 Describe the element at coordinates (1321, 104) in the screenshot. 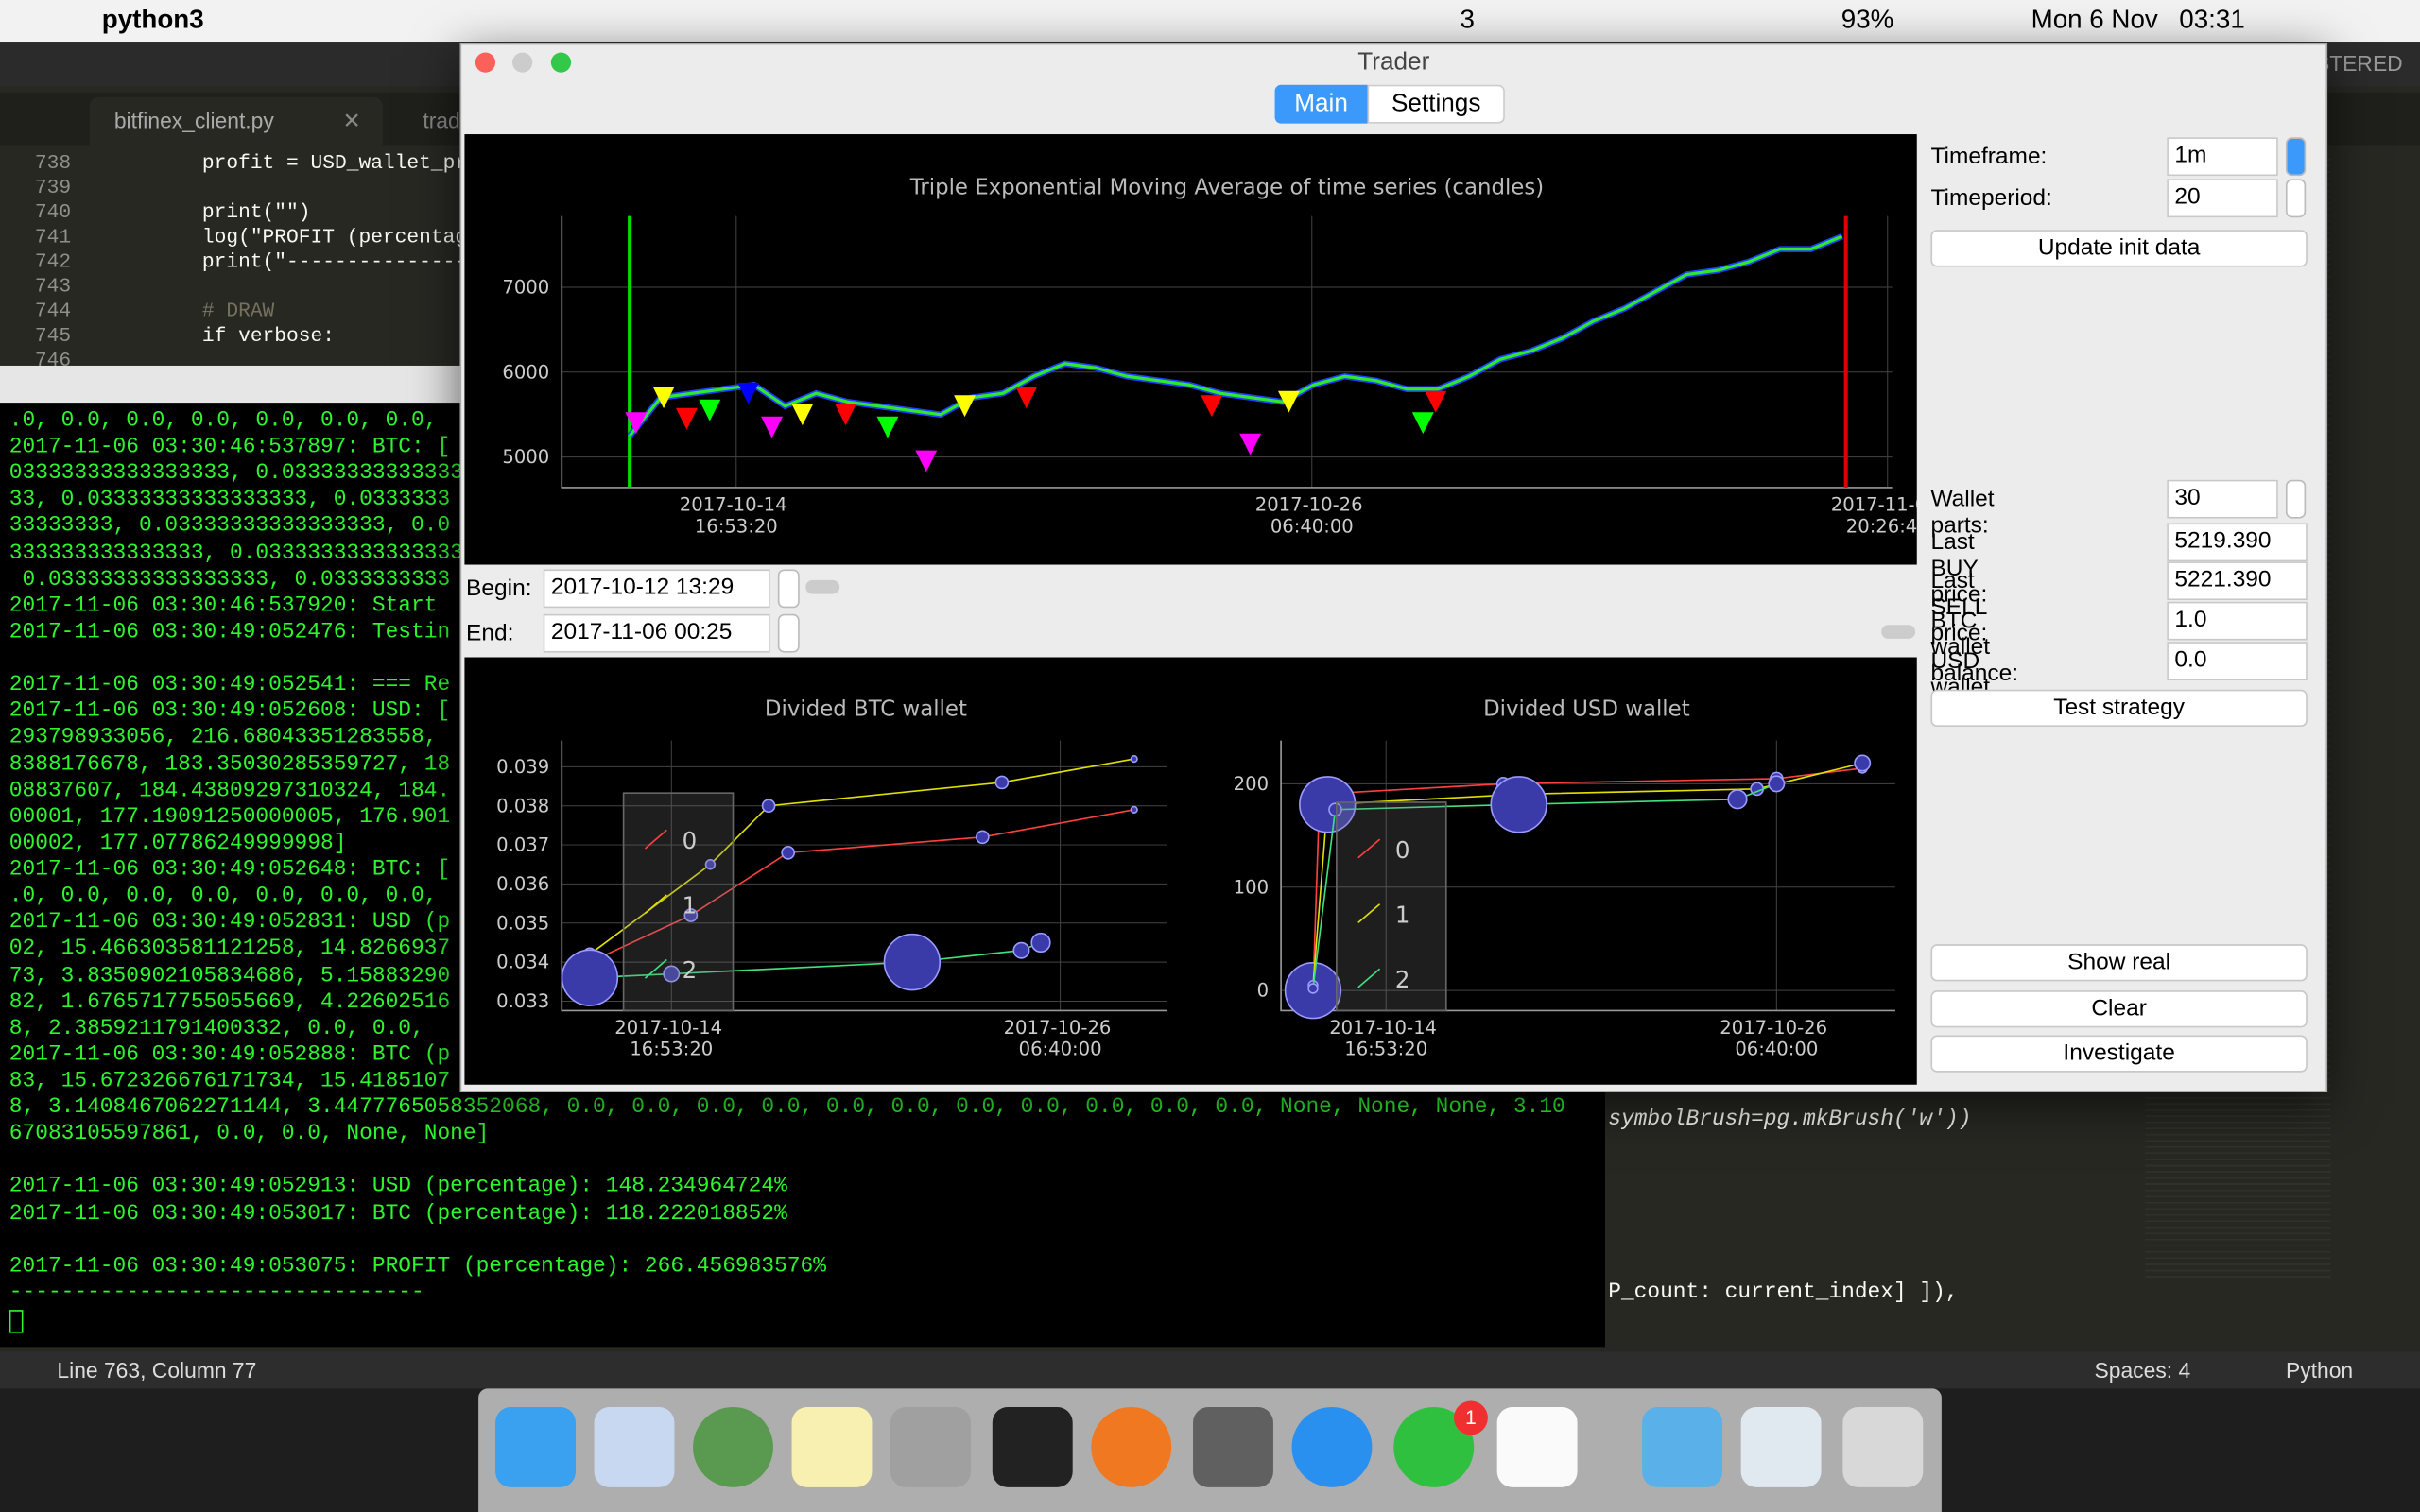

I see `tab: Main` at that location.